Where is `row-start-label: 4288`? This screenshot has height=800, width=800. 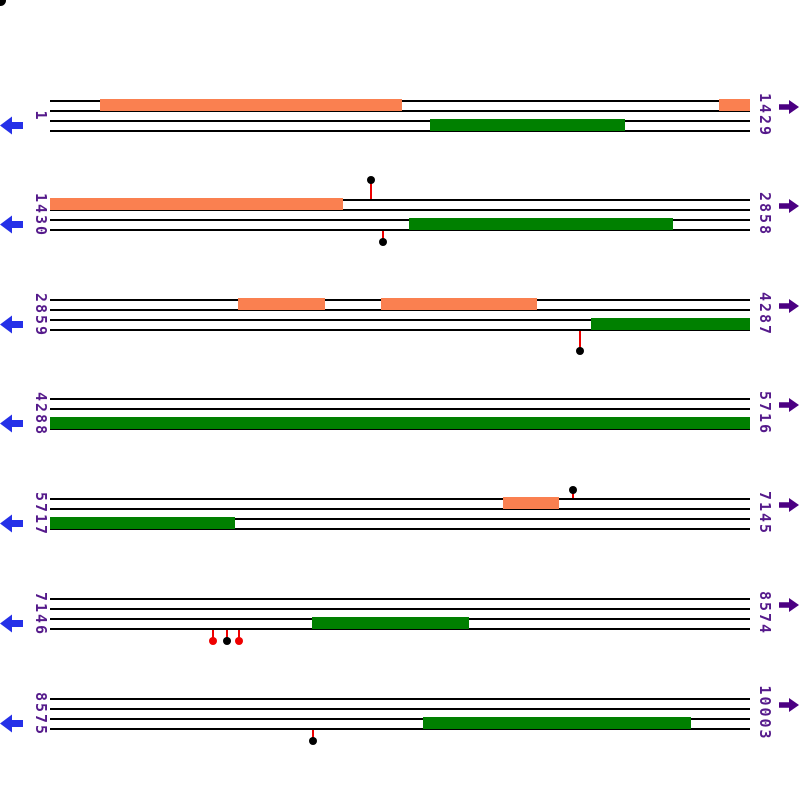
row-start-label: 4288 is located at coordinates (41, 414).